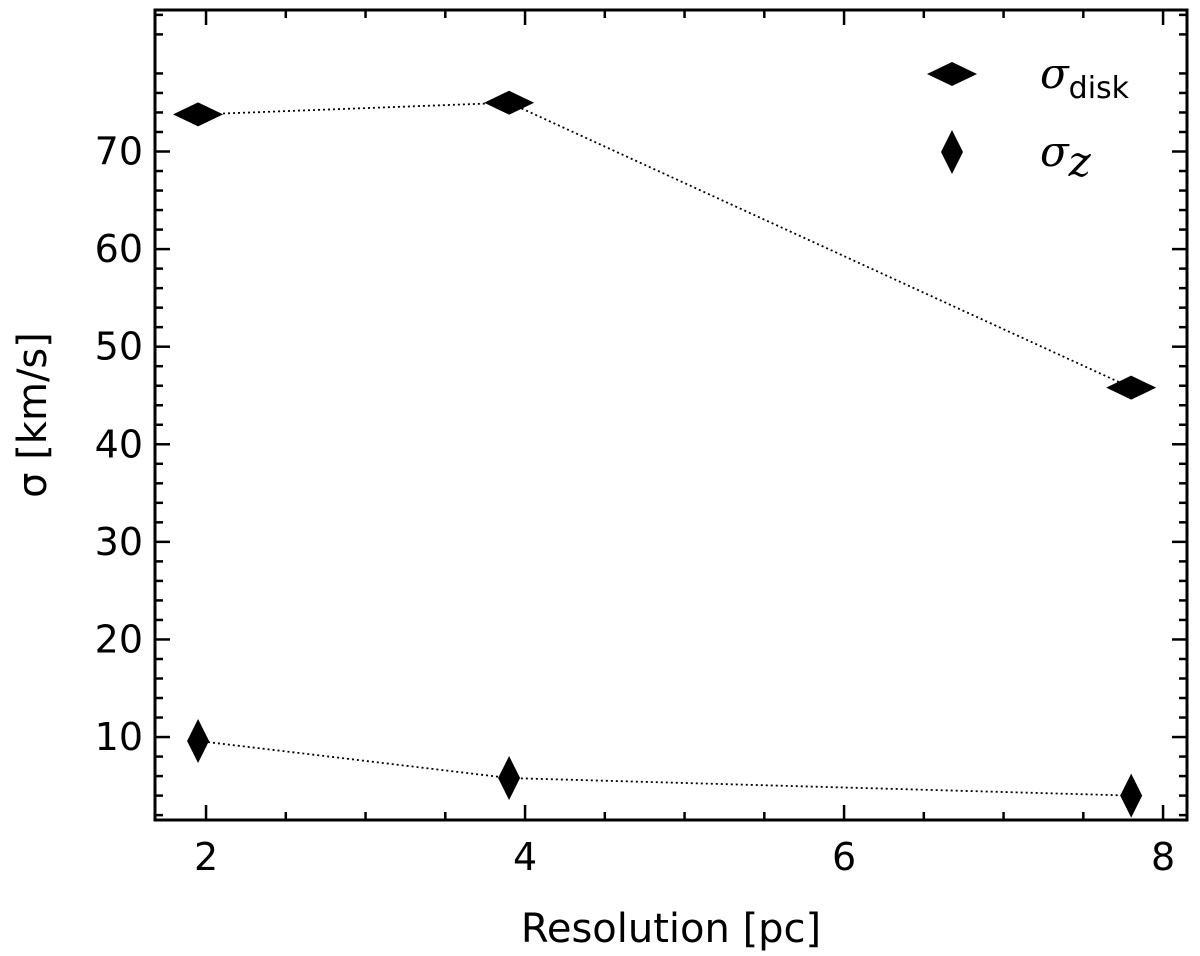 This screenshot has width=1200, height=956. Describe the element at coordinates (33, 415) in the screenshot. I see `y-axis-label: σ [km/s]` at that location.